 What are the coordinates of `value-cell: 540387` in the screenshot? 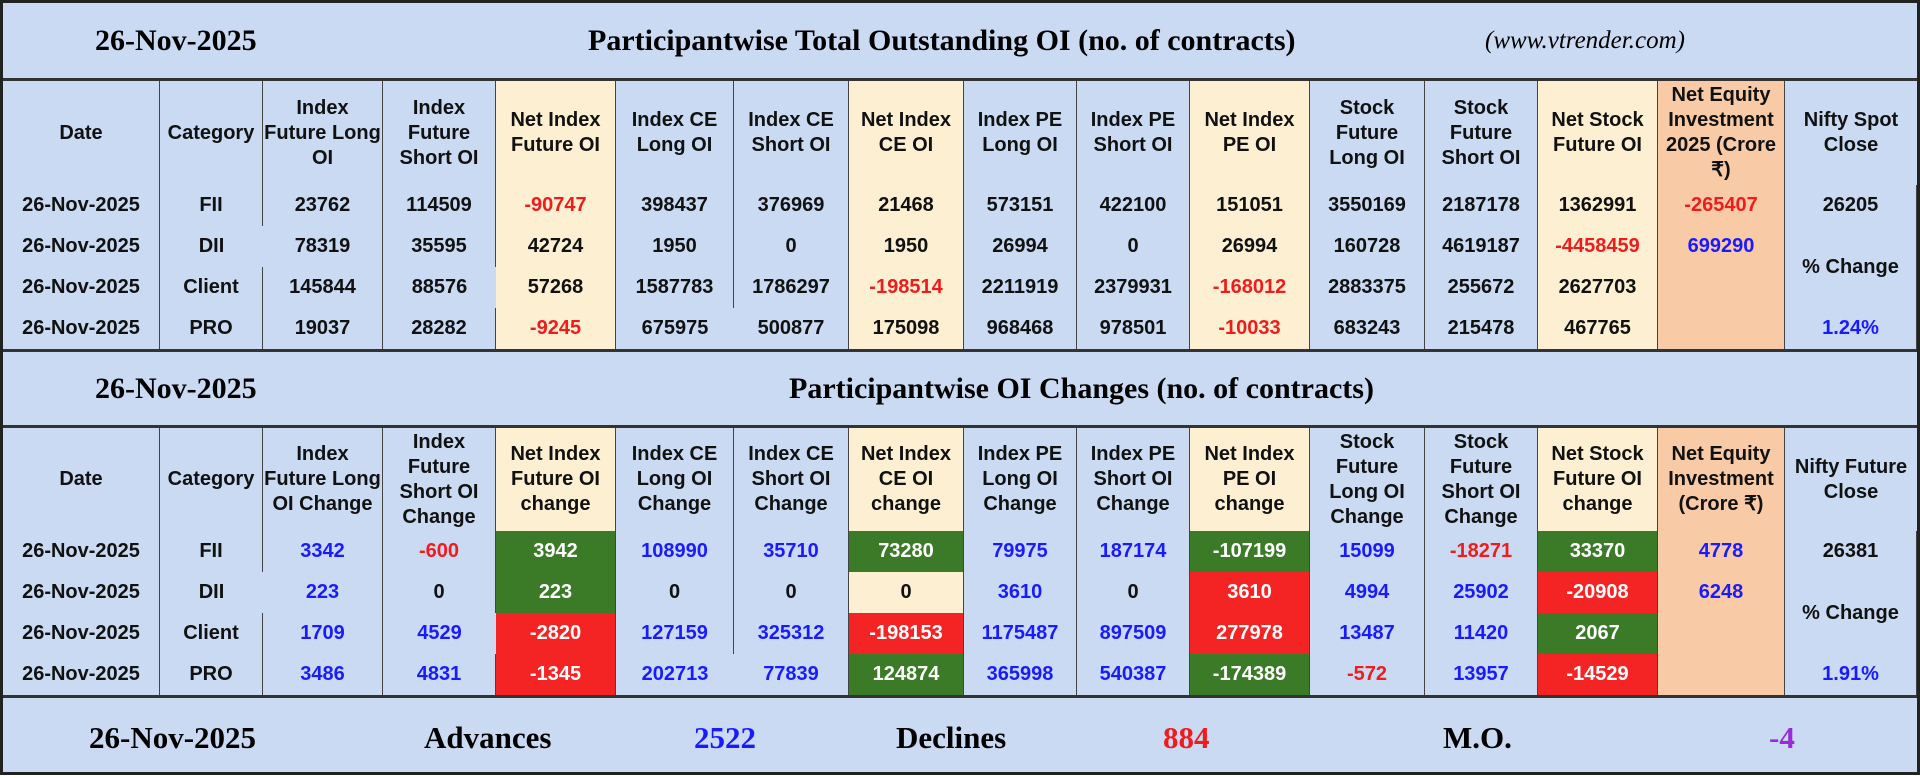 It's located at (1133, 674).